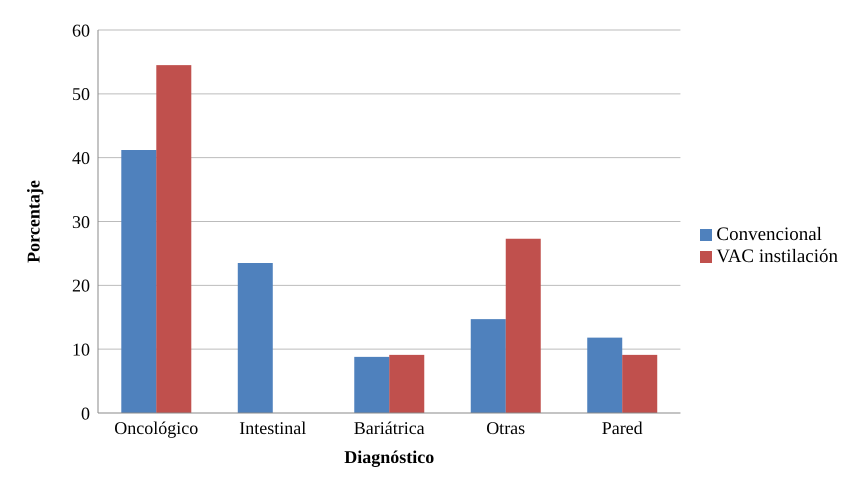  What do you see at coordinates (81, 286) in the screenshot?
I see `y-tick-label: 20` at bounding box center [81, 286].